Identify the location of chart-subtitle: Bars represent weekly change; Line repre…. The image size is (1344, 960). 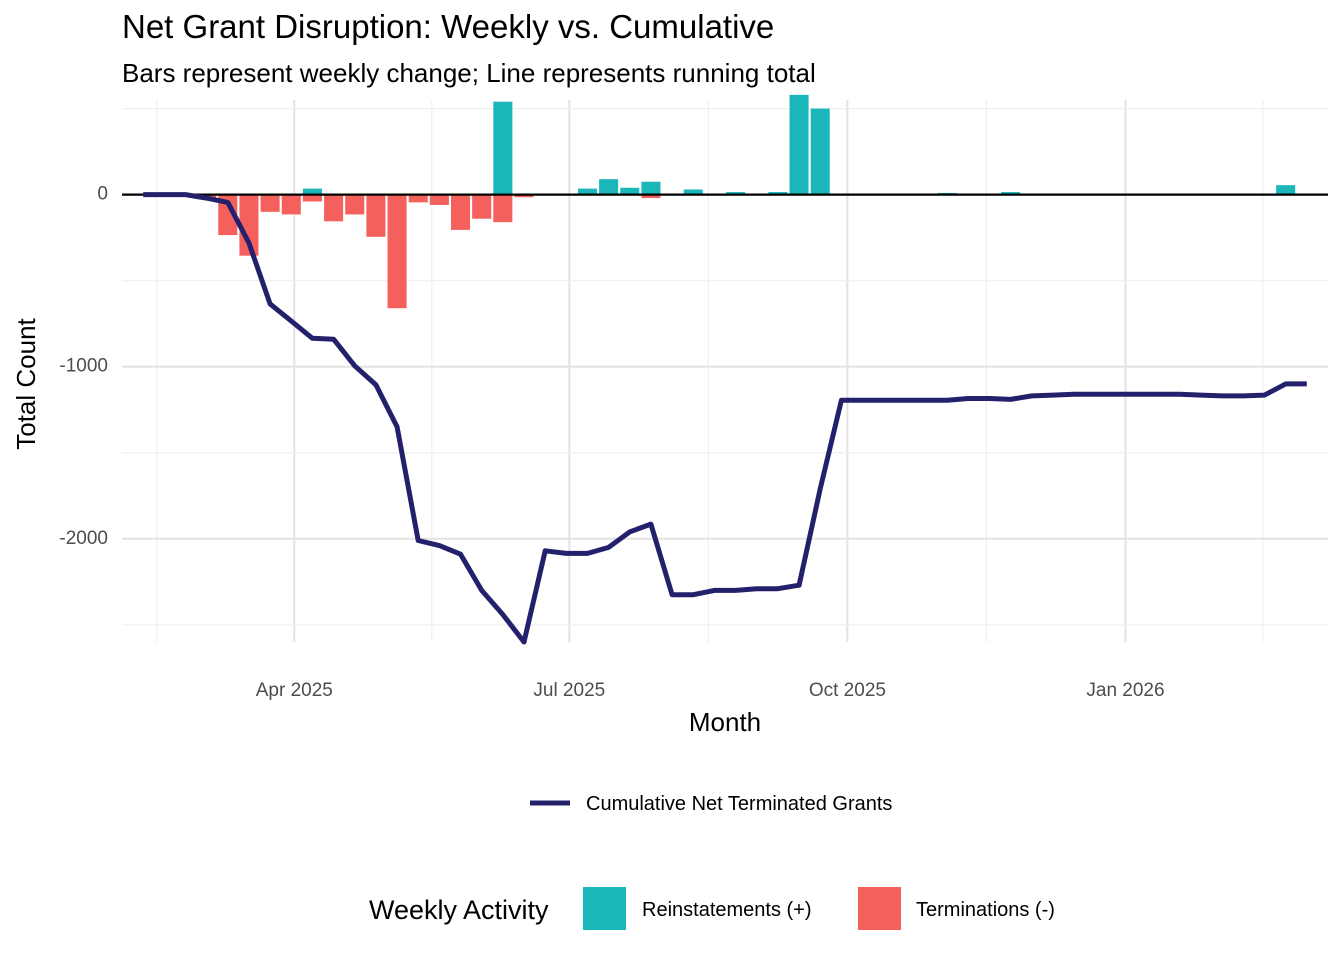
(469, 73).